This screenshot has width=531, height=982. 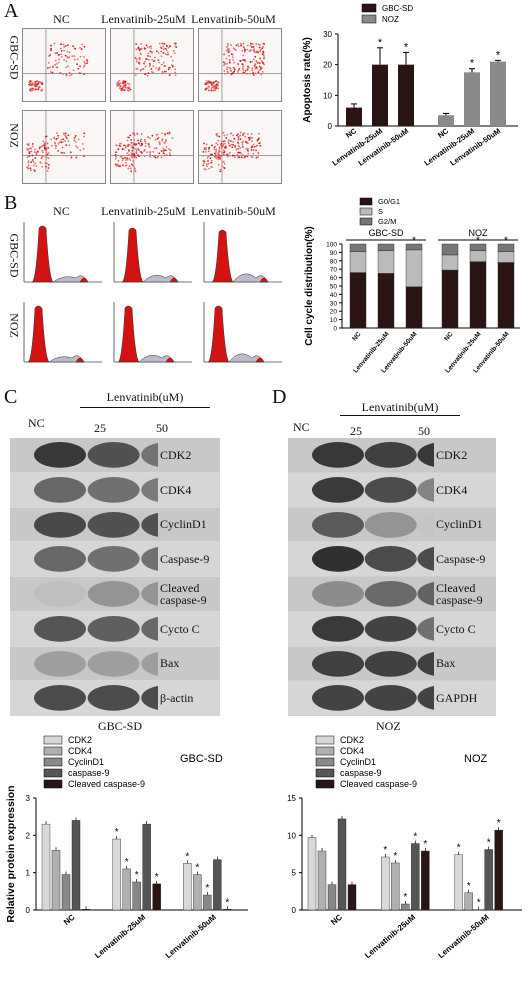 I want to click on stacked-segment, so click(x=386, y=262).